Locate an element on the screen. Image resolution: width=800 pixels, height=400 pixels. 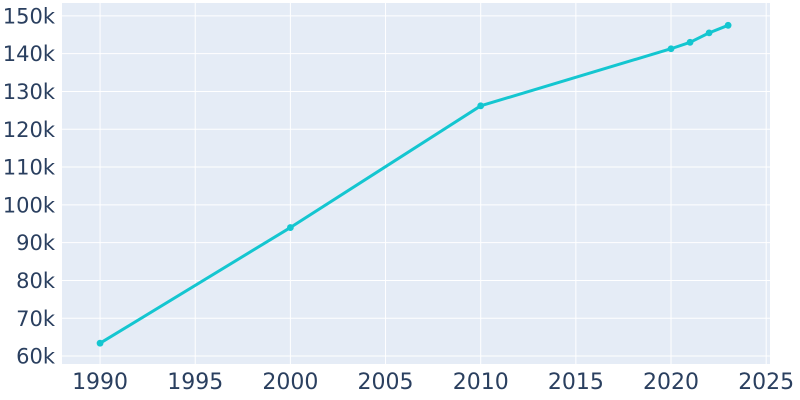
x-tick-label: 2005 is located at coordinates (386, 382).